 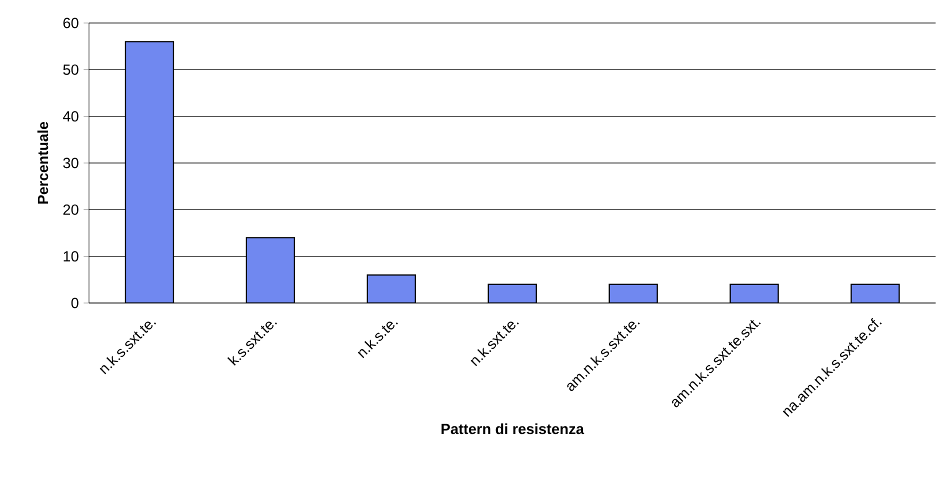 I want to click on y-tick-label: 10, so click(x=71, y=256).